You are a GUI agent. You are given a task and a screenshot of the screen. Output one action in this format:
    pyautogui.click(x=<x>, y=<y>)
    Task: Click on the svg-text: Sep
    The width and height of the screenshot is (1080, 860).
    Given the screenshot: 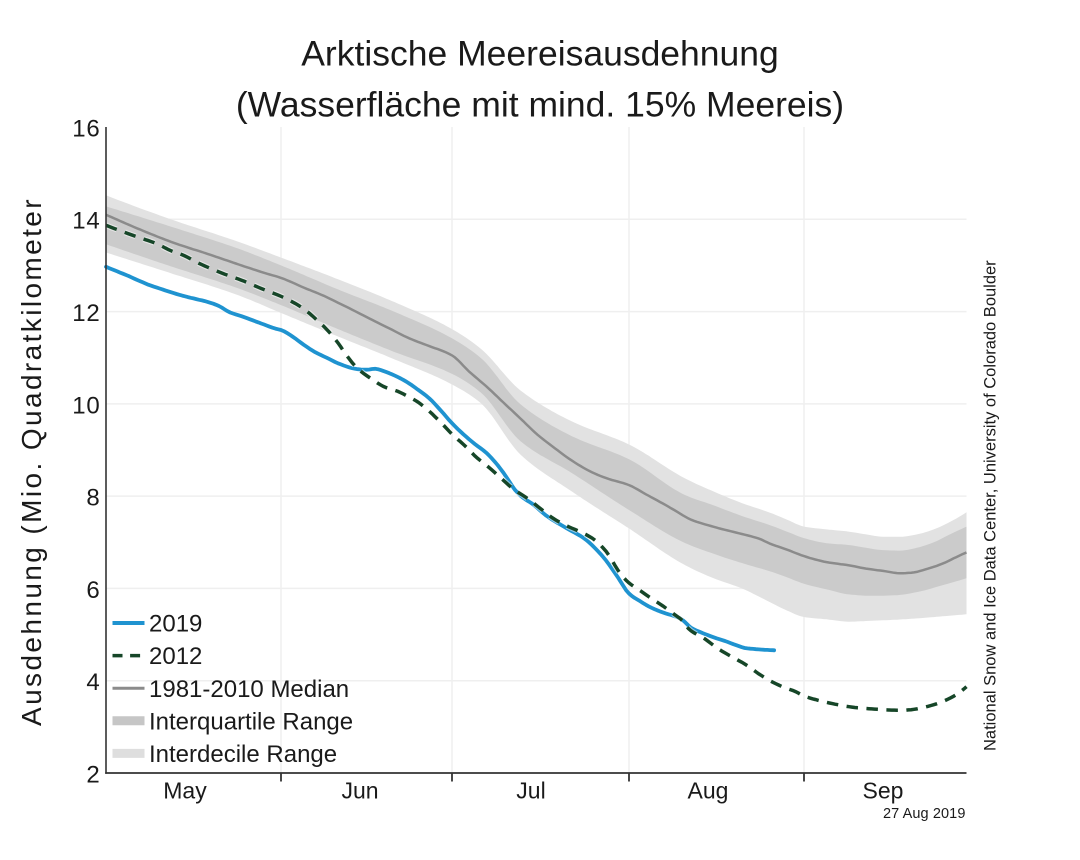 What is the action you would take?
    pyautogui.click(x=883, y=791)
    